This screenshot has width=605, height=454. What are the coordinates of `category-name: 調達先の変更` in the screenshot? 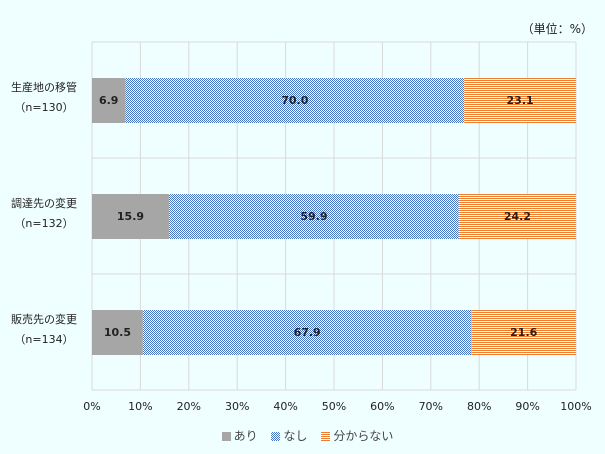 It's located at (44, 203).